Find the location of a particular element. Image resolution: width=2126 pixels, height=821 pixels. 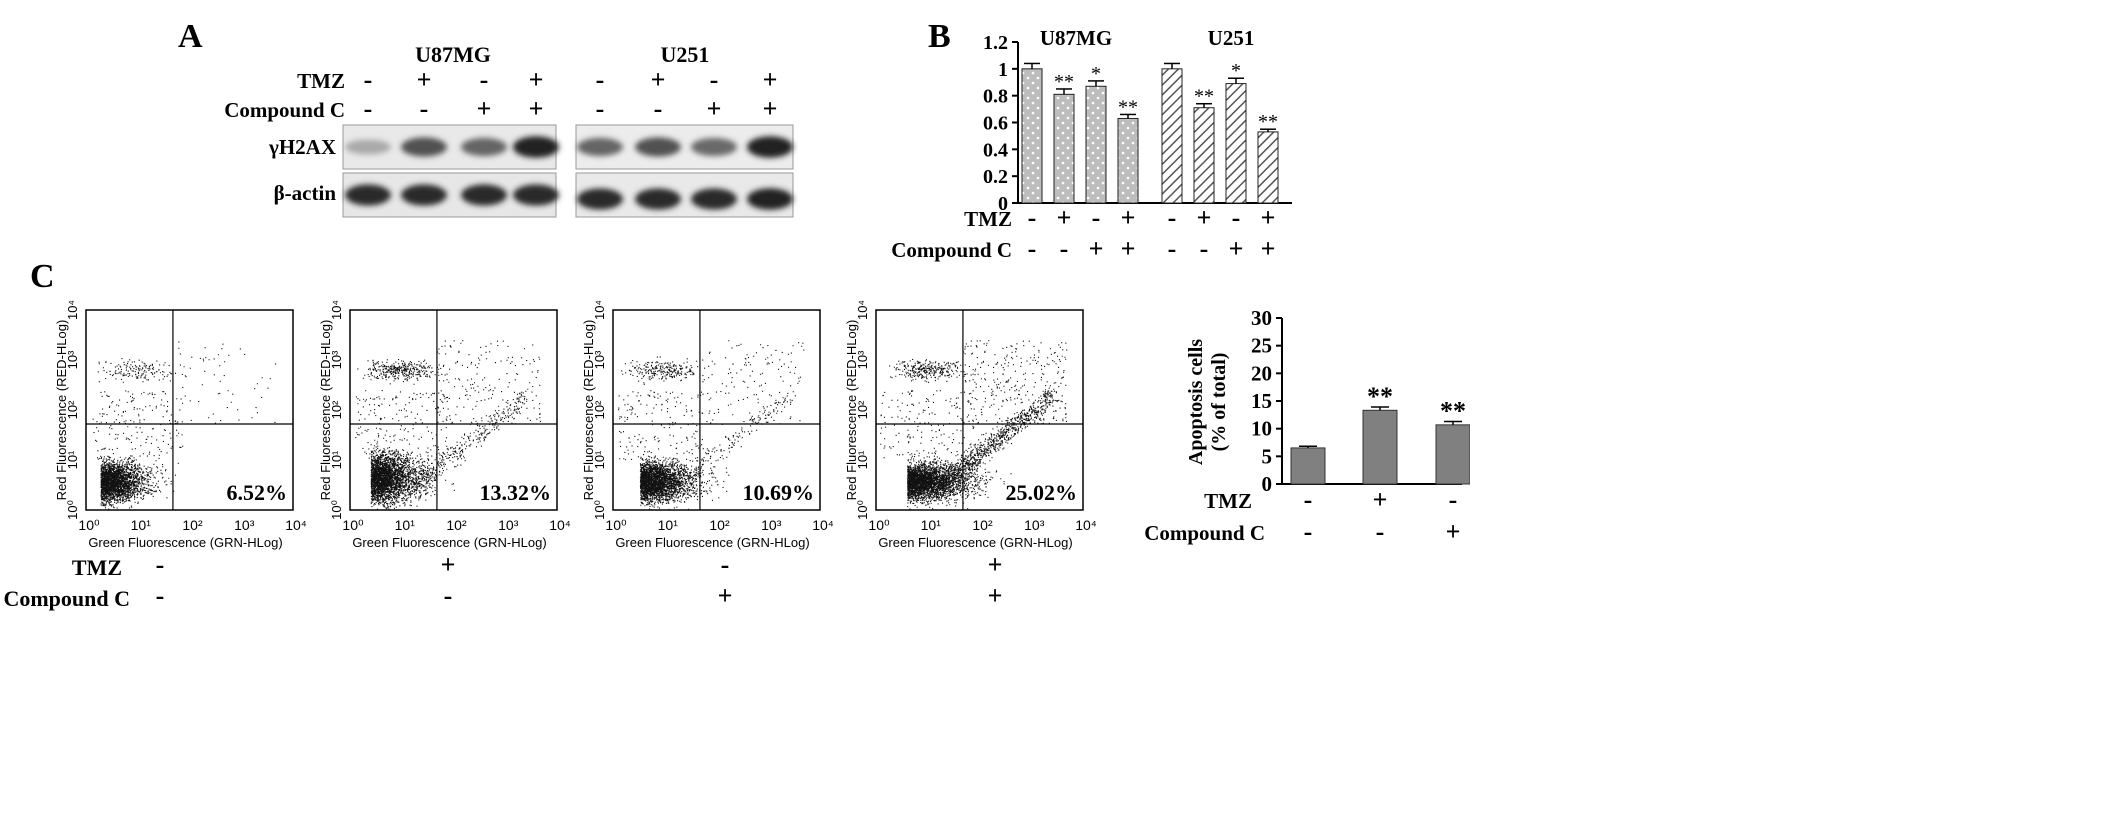

panel-c-bar-tmz-label: TMZ is located at coordinates (1228, 501).